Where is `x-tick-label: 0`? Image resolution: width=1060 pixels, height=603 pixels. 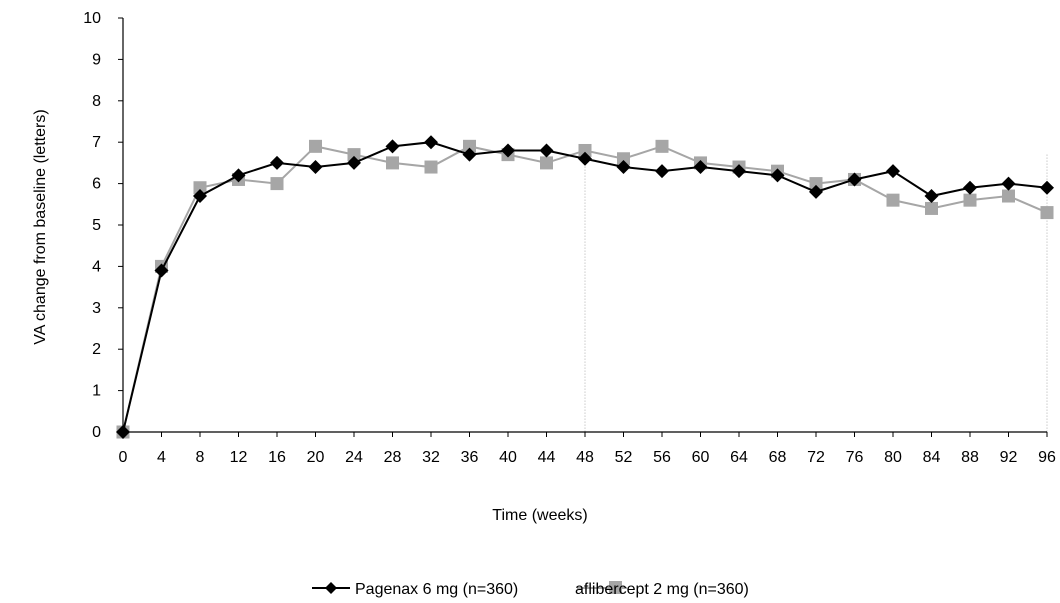
x-tick-label: 0 is located at coordinates (123, 457).